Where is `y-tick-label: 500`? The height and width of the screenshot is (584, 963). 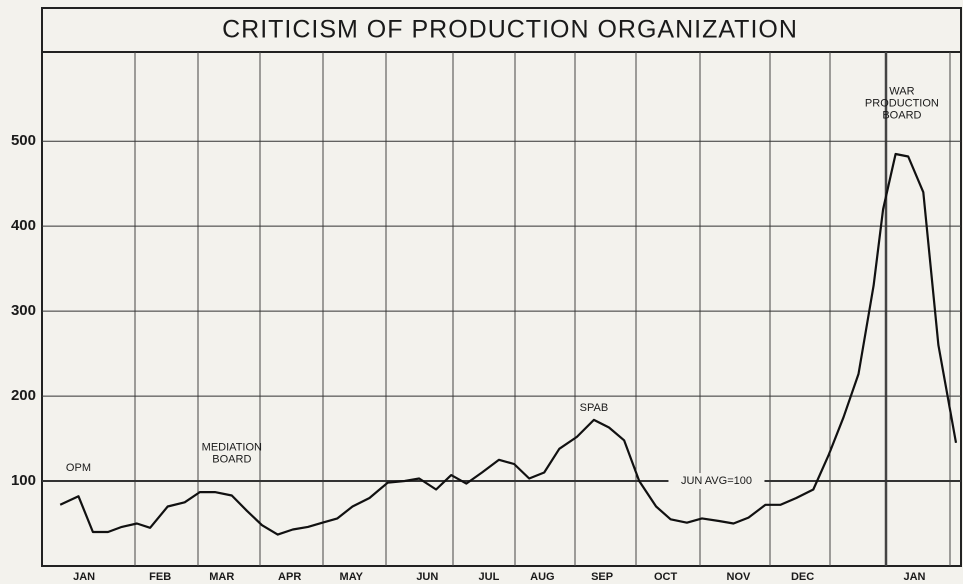 y-tick-label: 500 is located at coordinates (23, 140).